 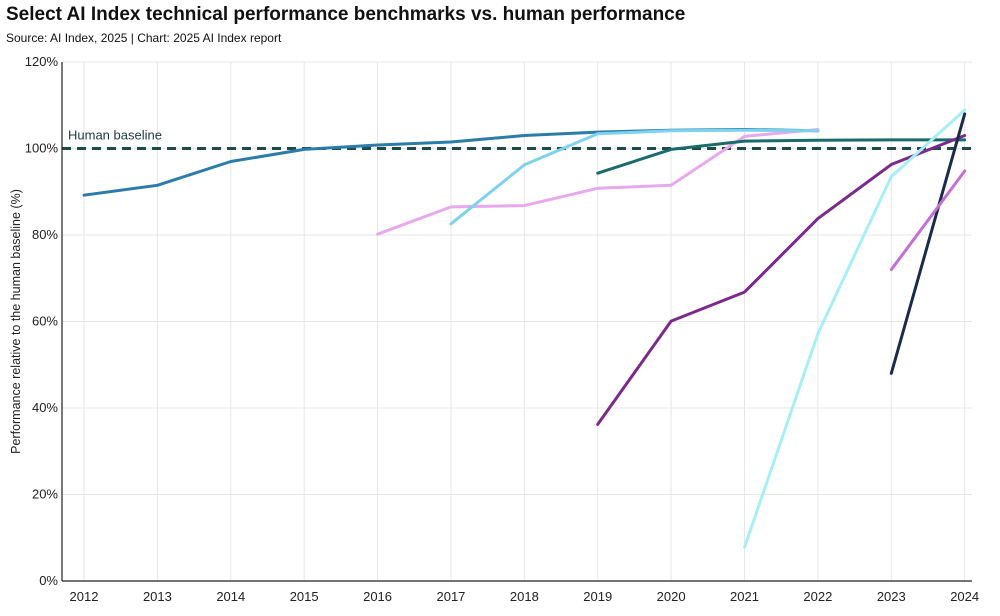 What do you see at coordinates (48, 580) in the screenshot?
I see `y-tick-label: 0%` at bounding box center [48, 580].